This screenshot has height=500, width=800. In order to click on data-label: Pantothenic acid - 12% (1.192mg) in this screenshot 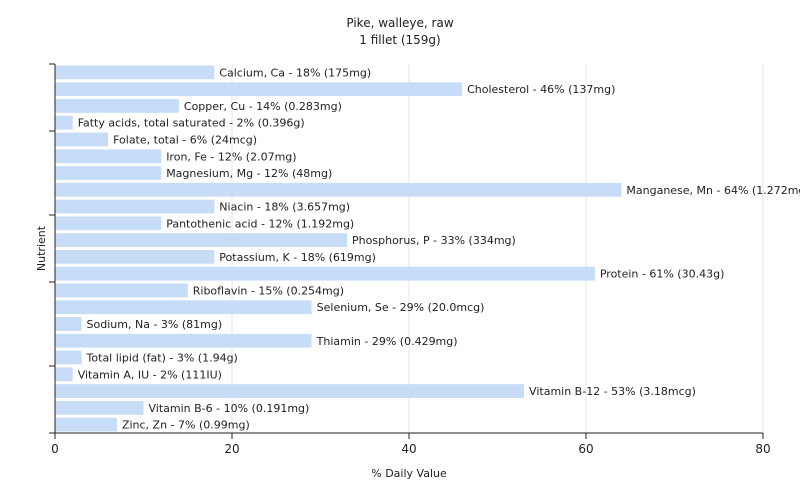, I will do `click(260, 223)`.